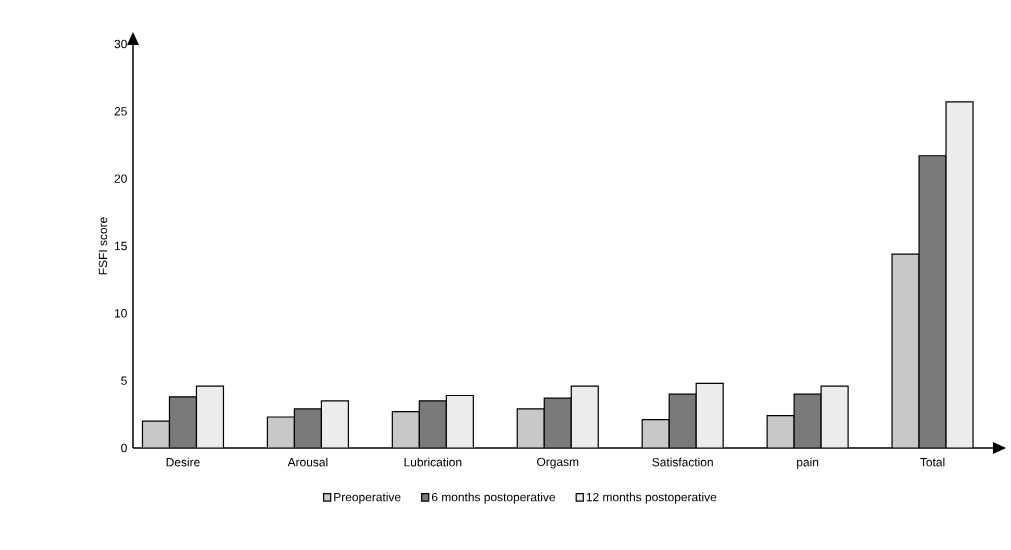  I want to click on y-tick-label: 30, so click(120, 44).